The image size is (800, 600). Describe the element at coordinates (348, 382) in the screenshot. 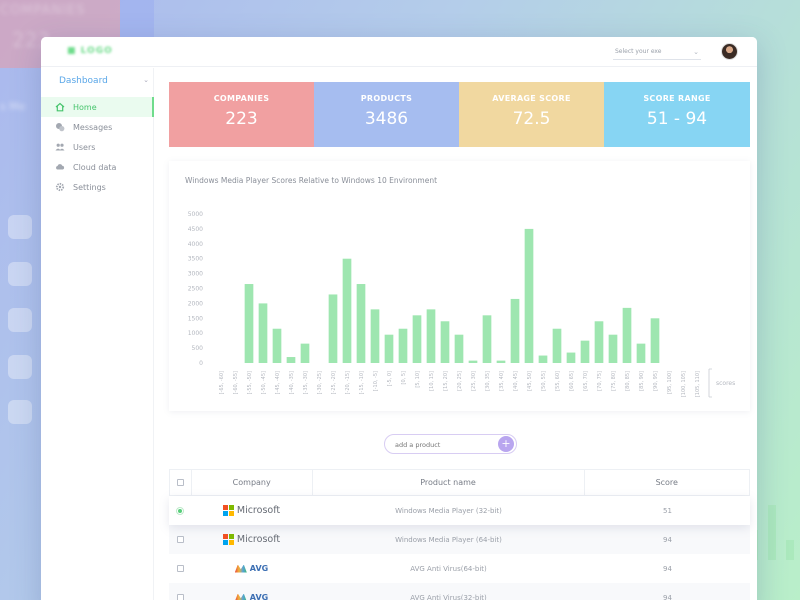

I see `x-tick-label: [-20, -15]` at that location.